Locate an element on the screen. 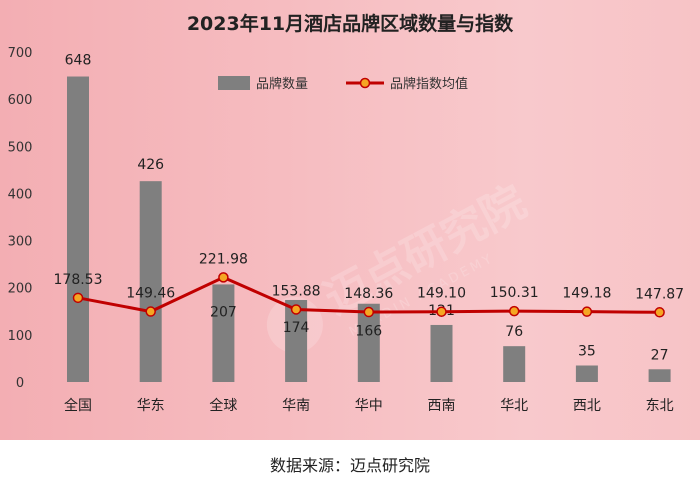  x-tick-label: 华南 is located at coordinates (296, 406).